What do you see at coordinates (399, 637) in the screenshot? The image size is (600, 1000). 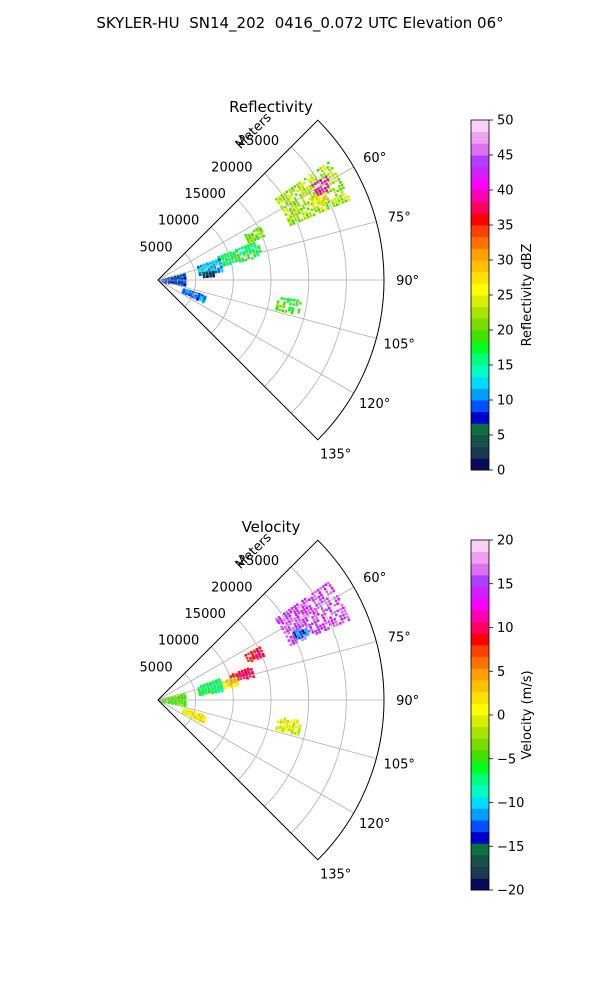 I see `azimuth-tick-label: 75°` at bounding box center [399, 637].